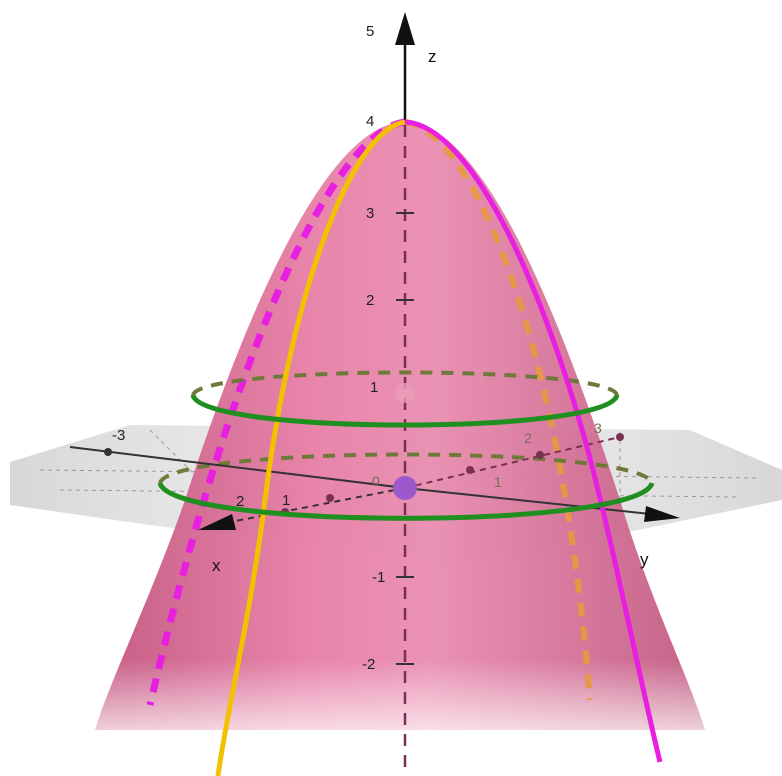  I want to click on horizontal-axes, so click(374, 481).